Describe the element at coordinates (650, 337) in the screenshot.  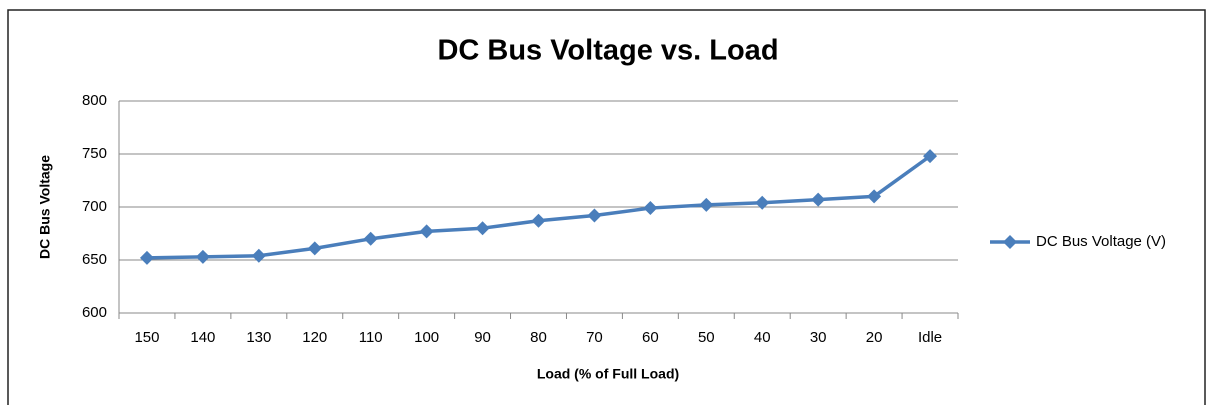
I see `x-tick-label: 60` at that location.